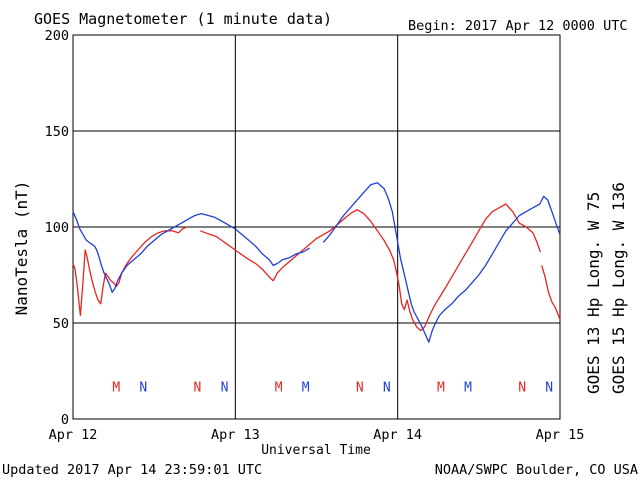 Image resolution: width=640 pixels, height=480 pixels. I want to click on y-tick-label: 0, so click(65, 420).